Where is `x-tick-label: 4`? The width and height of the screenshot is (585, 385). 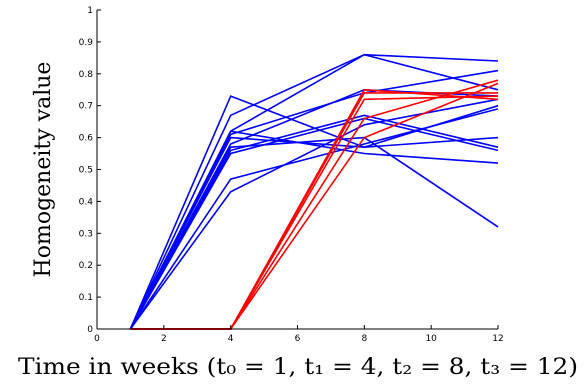 x-tick-label: 4 is located at coordinates (231, 339).